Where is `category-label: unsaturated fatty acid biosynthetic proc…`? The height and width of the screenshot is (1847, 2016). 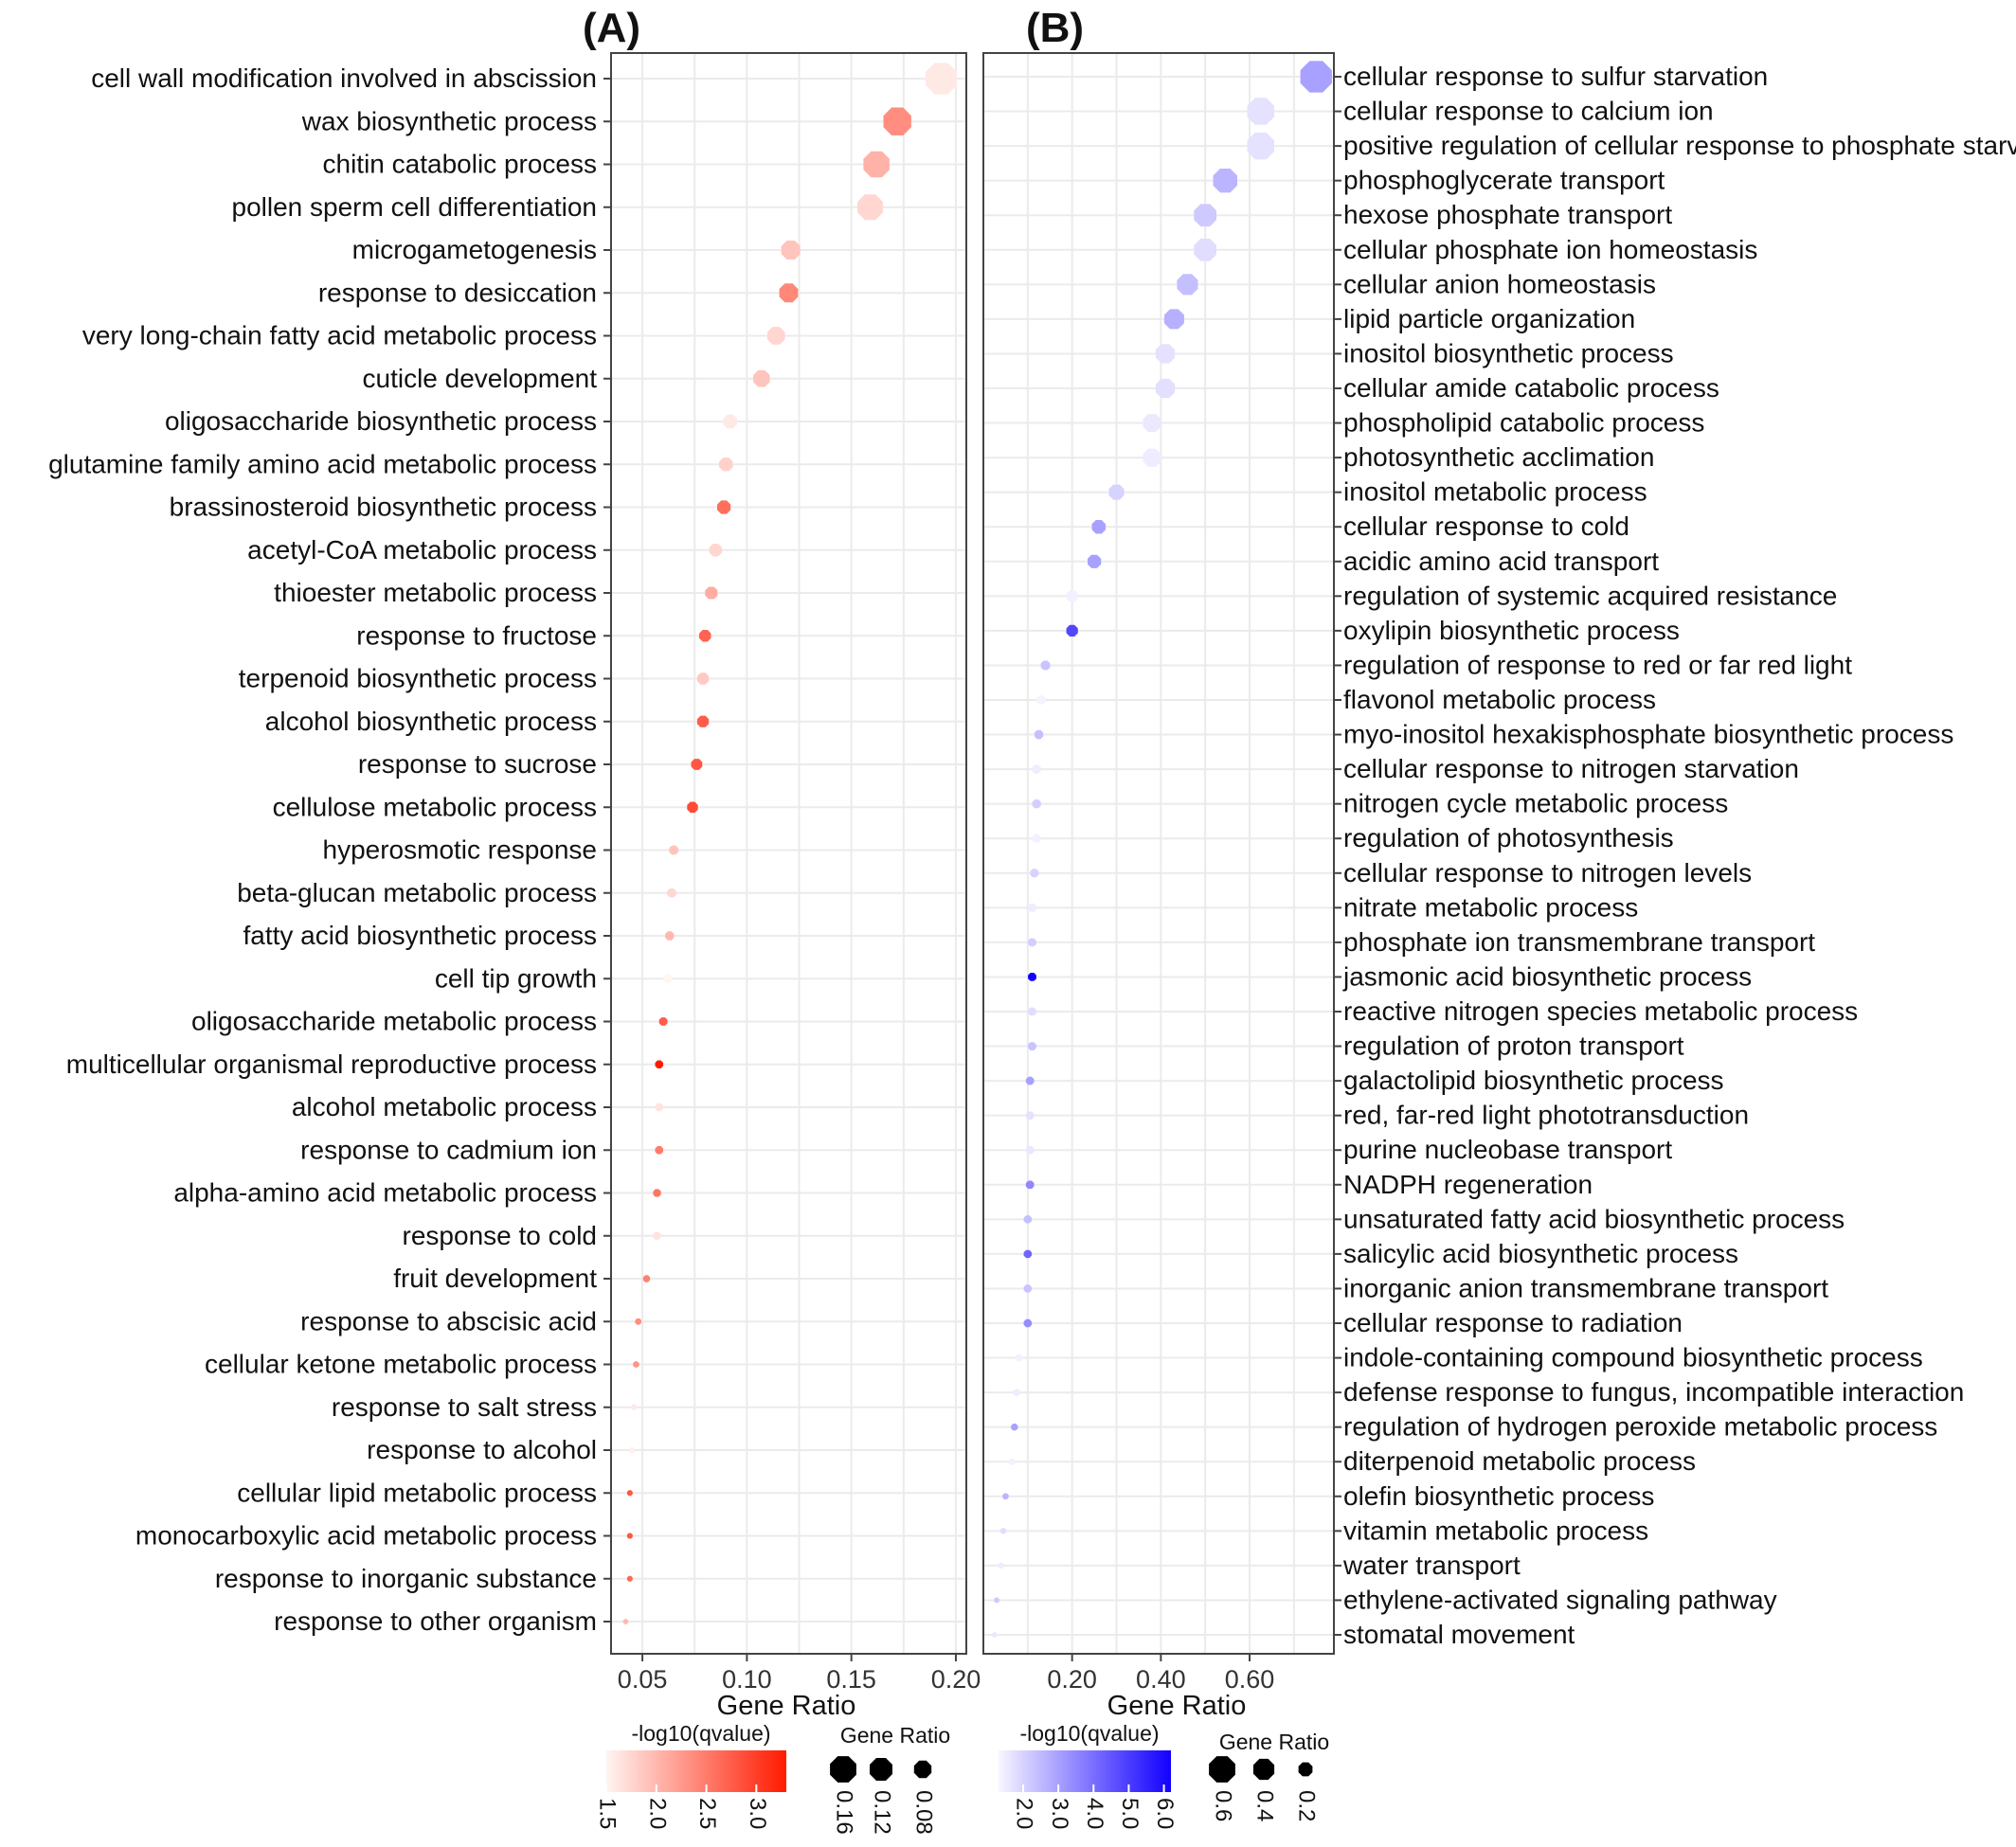 category-label: unsaturated fatty acid biosynthetic proc… is located at coordinates (1594, 1218).